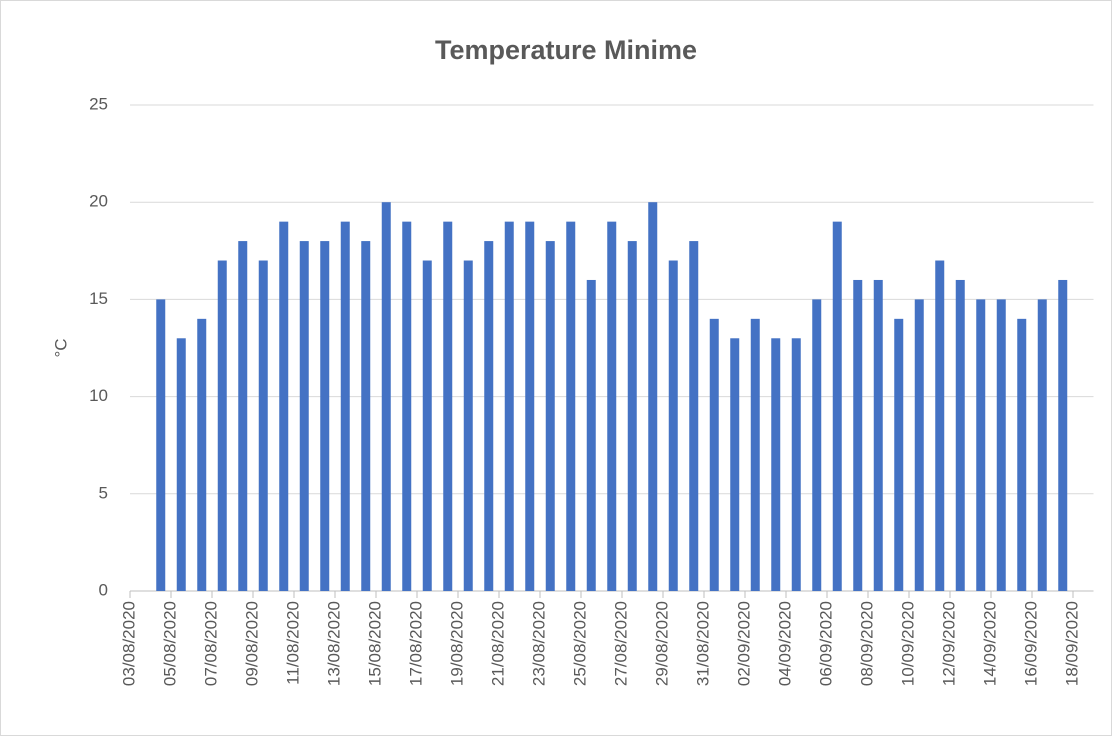 This screenshot has height=736, width=1112. Describe the element at coordinates (98, 103) in the screenshot. I see `y-tick-label: 25` at that location.